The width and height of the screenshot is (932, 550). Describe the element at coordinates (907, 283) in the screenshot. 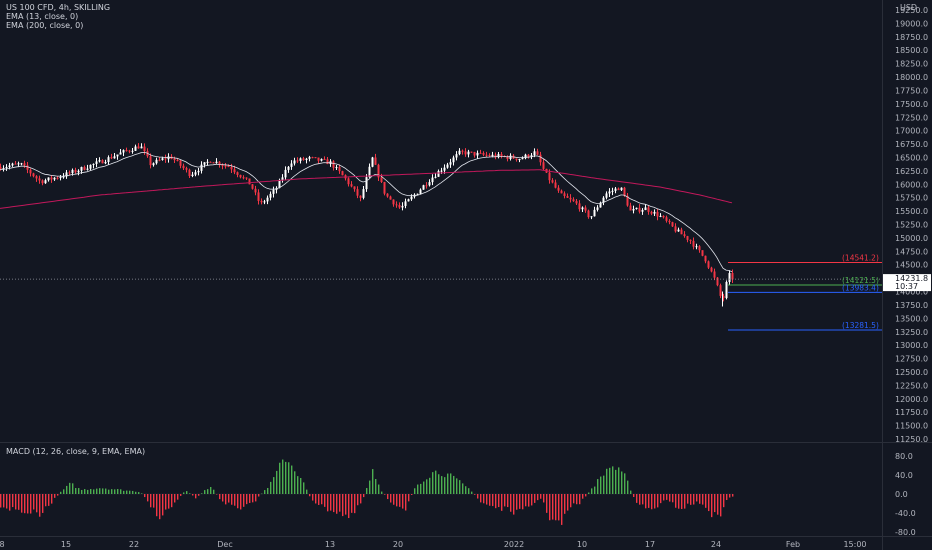

I see `current-price-badge` at that location.